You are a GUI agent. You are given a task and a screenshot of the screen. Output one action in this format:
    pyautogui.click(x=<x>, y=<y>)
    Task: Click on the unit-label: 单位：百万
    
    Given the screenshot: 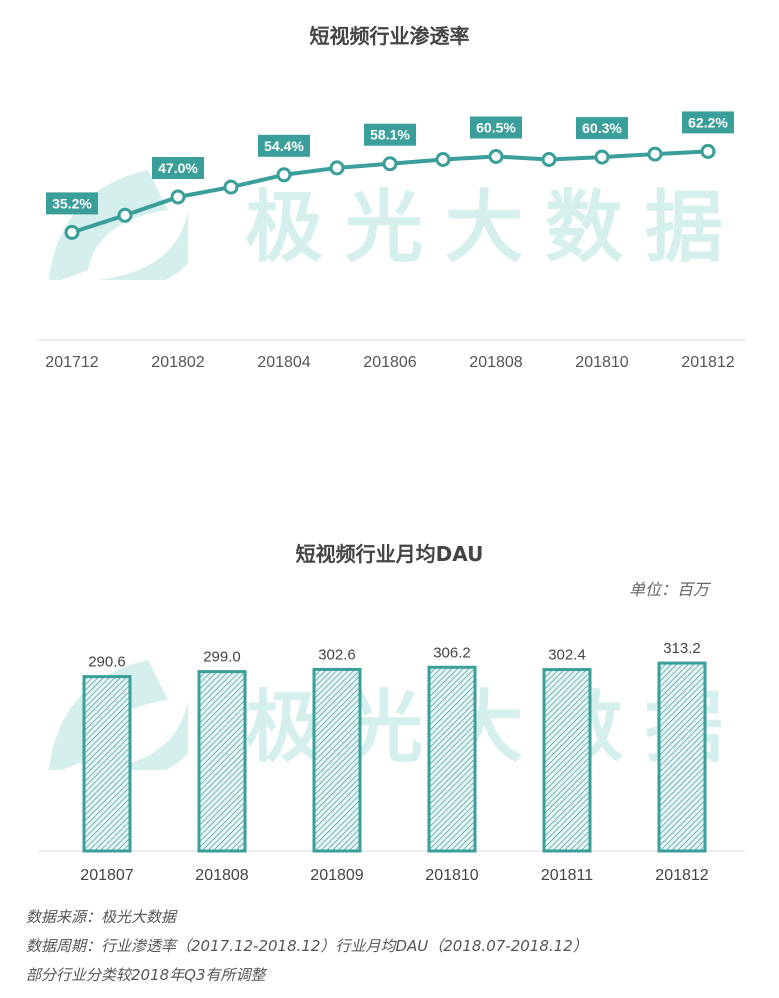 What is the action you would take?
    pyautogui.click(x=668, y=589)
    